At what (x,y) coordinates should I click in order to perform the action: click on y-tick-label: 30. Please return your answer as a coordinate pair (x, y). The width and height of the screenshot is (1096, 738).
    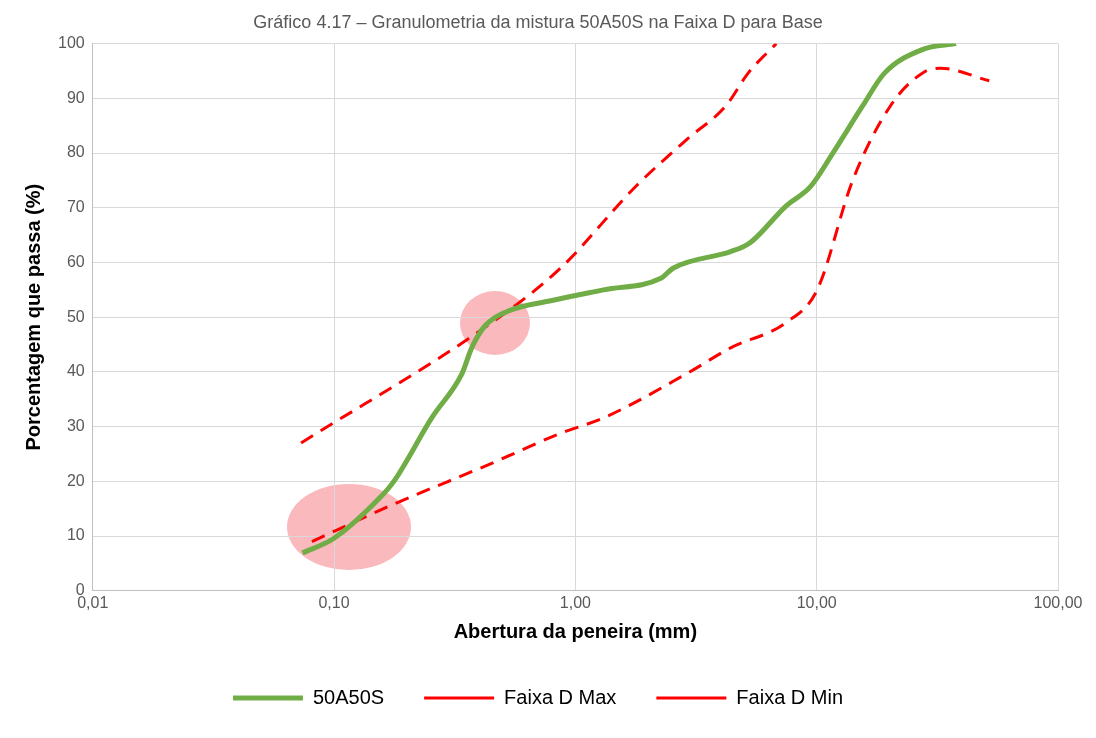
    Looking at the image, I should click on (75, 426).